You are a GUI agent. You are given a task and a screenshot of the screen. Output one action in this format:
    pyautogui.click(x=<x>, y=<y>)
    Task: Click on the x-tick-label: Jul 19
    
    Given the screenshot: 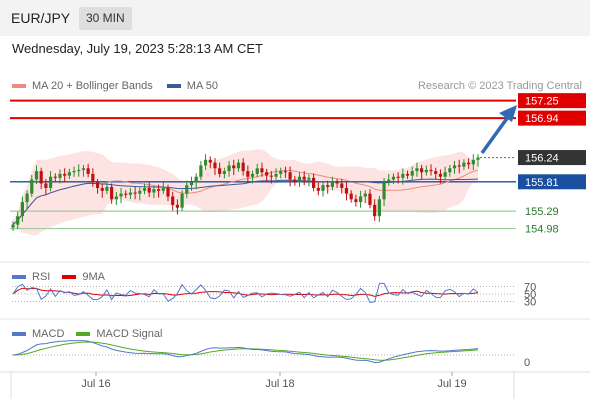 What is the action you would take?
    pyautogui.click(x=451, y=384)
    